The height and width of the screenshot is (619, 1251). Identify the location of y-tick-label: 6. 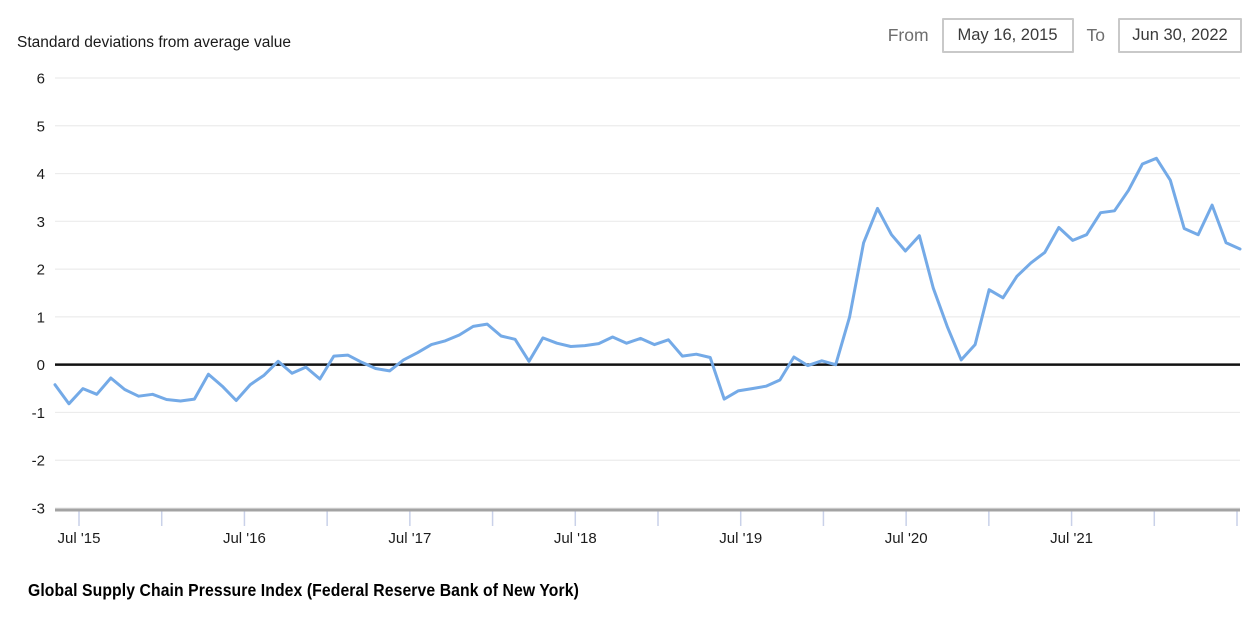
(41, 79).